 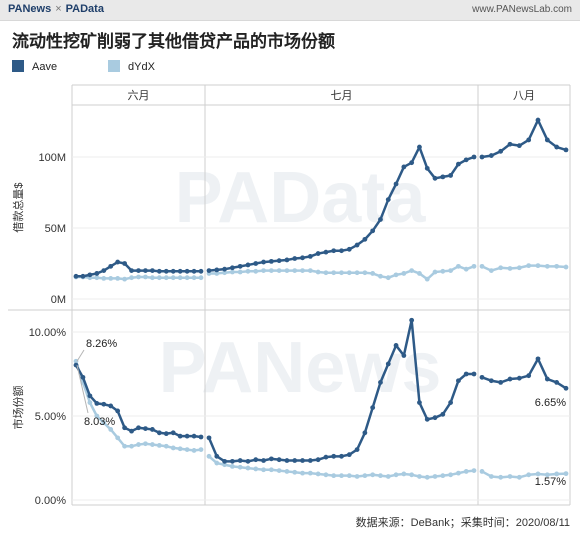 What do you see at coordinates (30, 9) in the screenshot?
I see `panews-logo: PANews` at bounding box center [30, 9].